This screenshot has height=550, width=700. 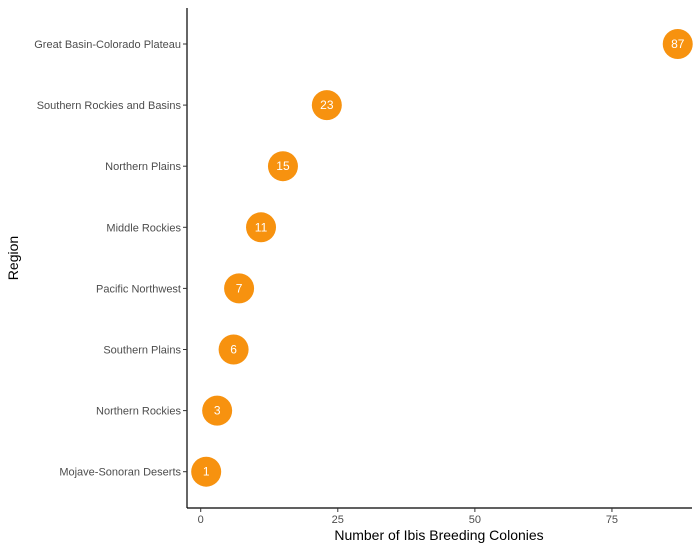 I want to click on x-tick-label: 0, so click(x=201, y=520).